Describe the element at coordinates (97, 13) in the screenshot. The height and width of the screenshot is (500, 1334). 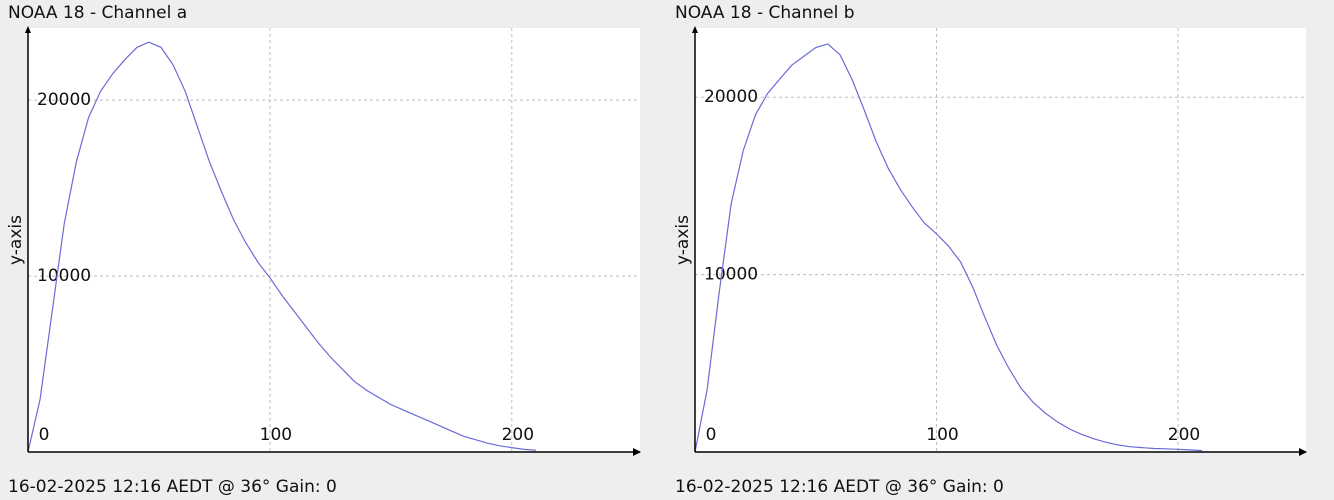
I see `chart-title: NOAA 18 - Channel a` at that location.